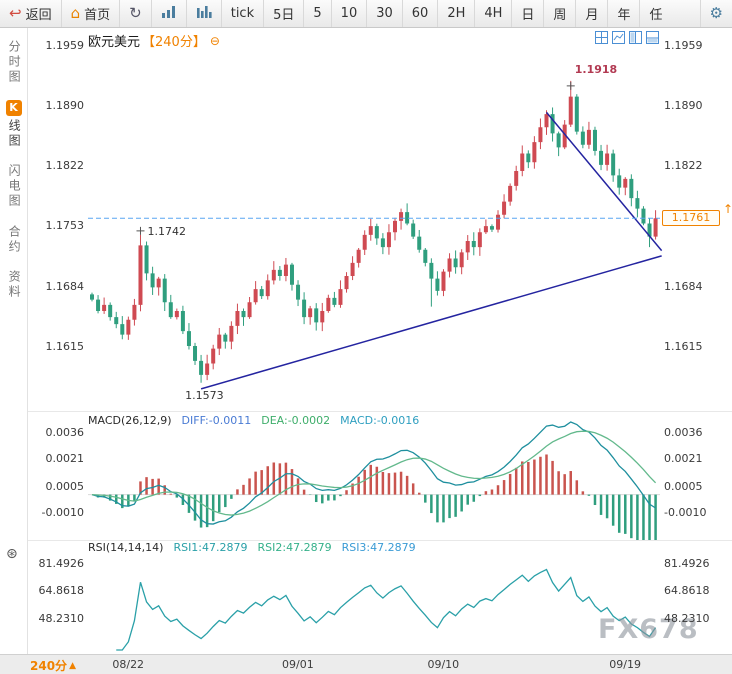  I want to click on kline-bars-icon, so click(169, 14).